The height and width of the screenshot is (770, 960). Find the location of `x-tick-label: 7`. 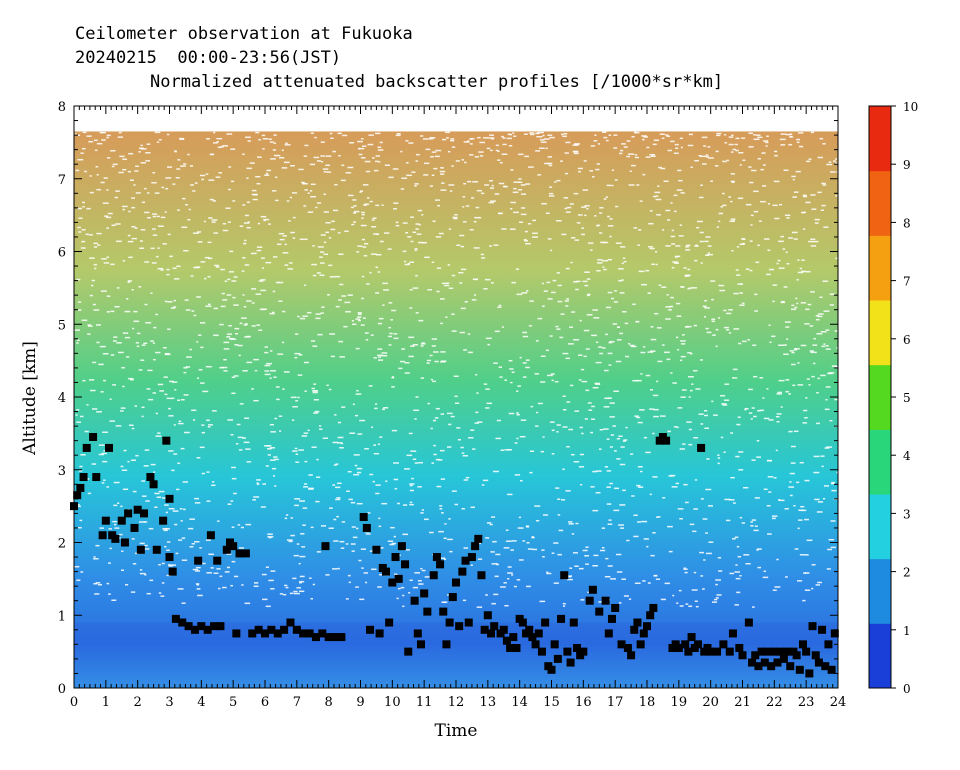

x-tick-label: 7 is located at coordinates (297, 702).